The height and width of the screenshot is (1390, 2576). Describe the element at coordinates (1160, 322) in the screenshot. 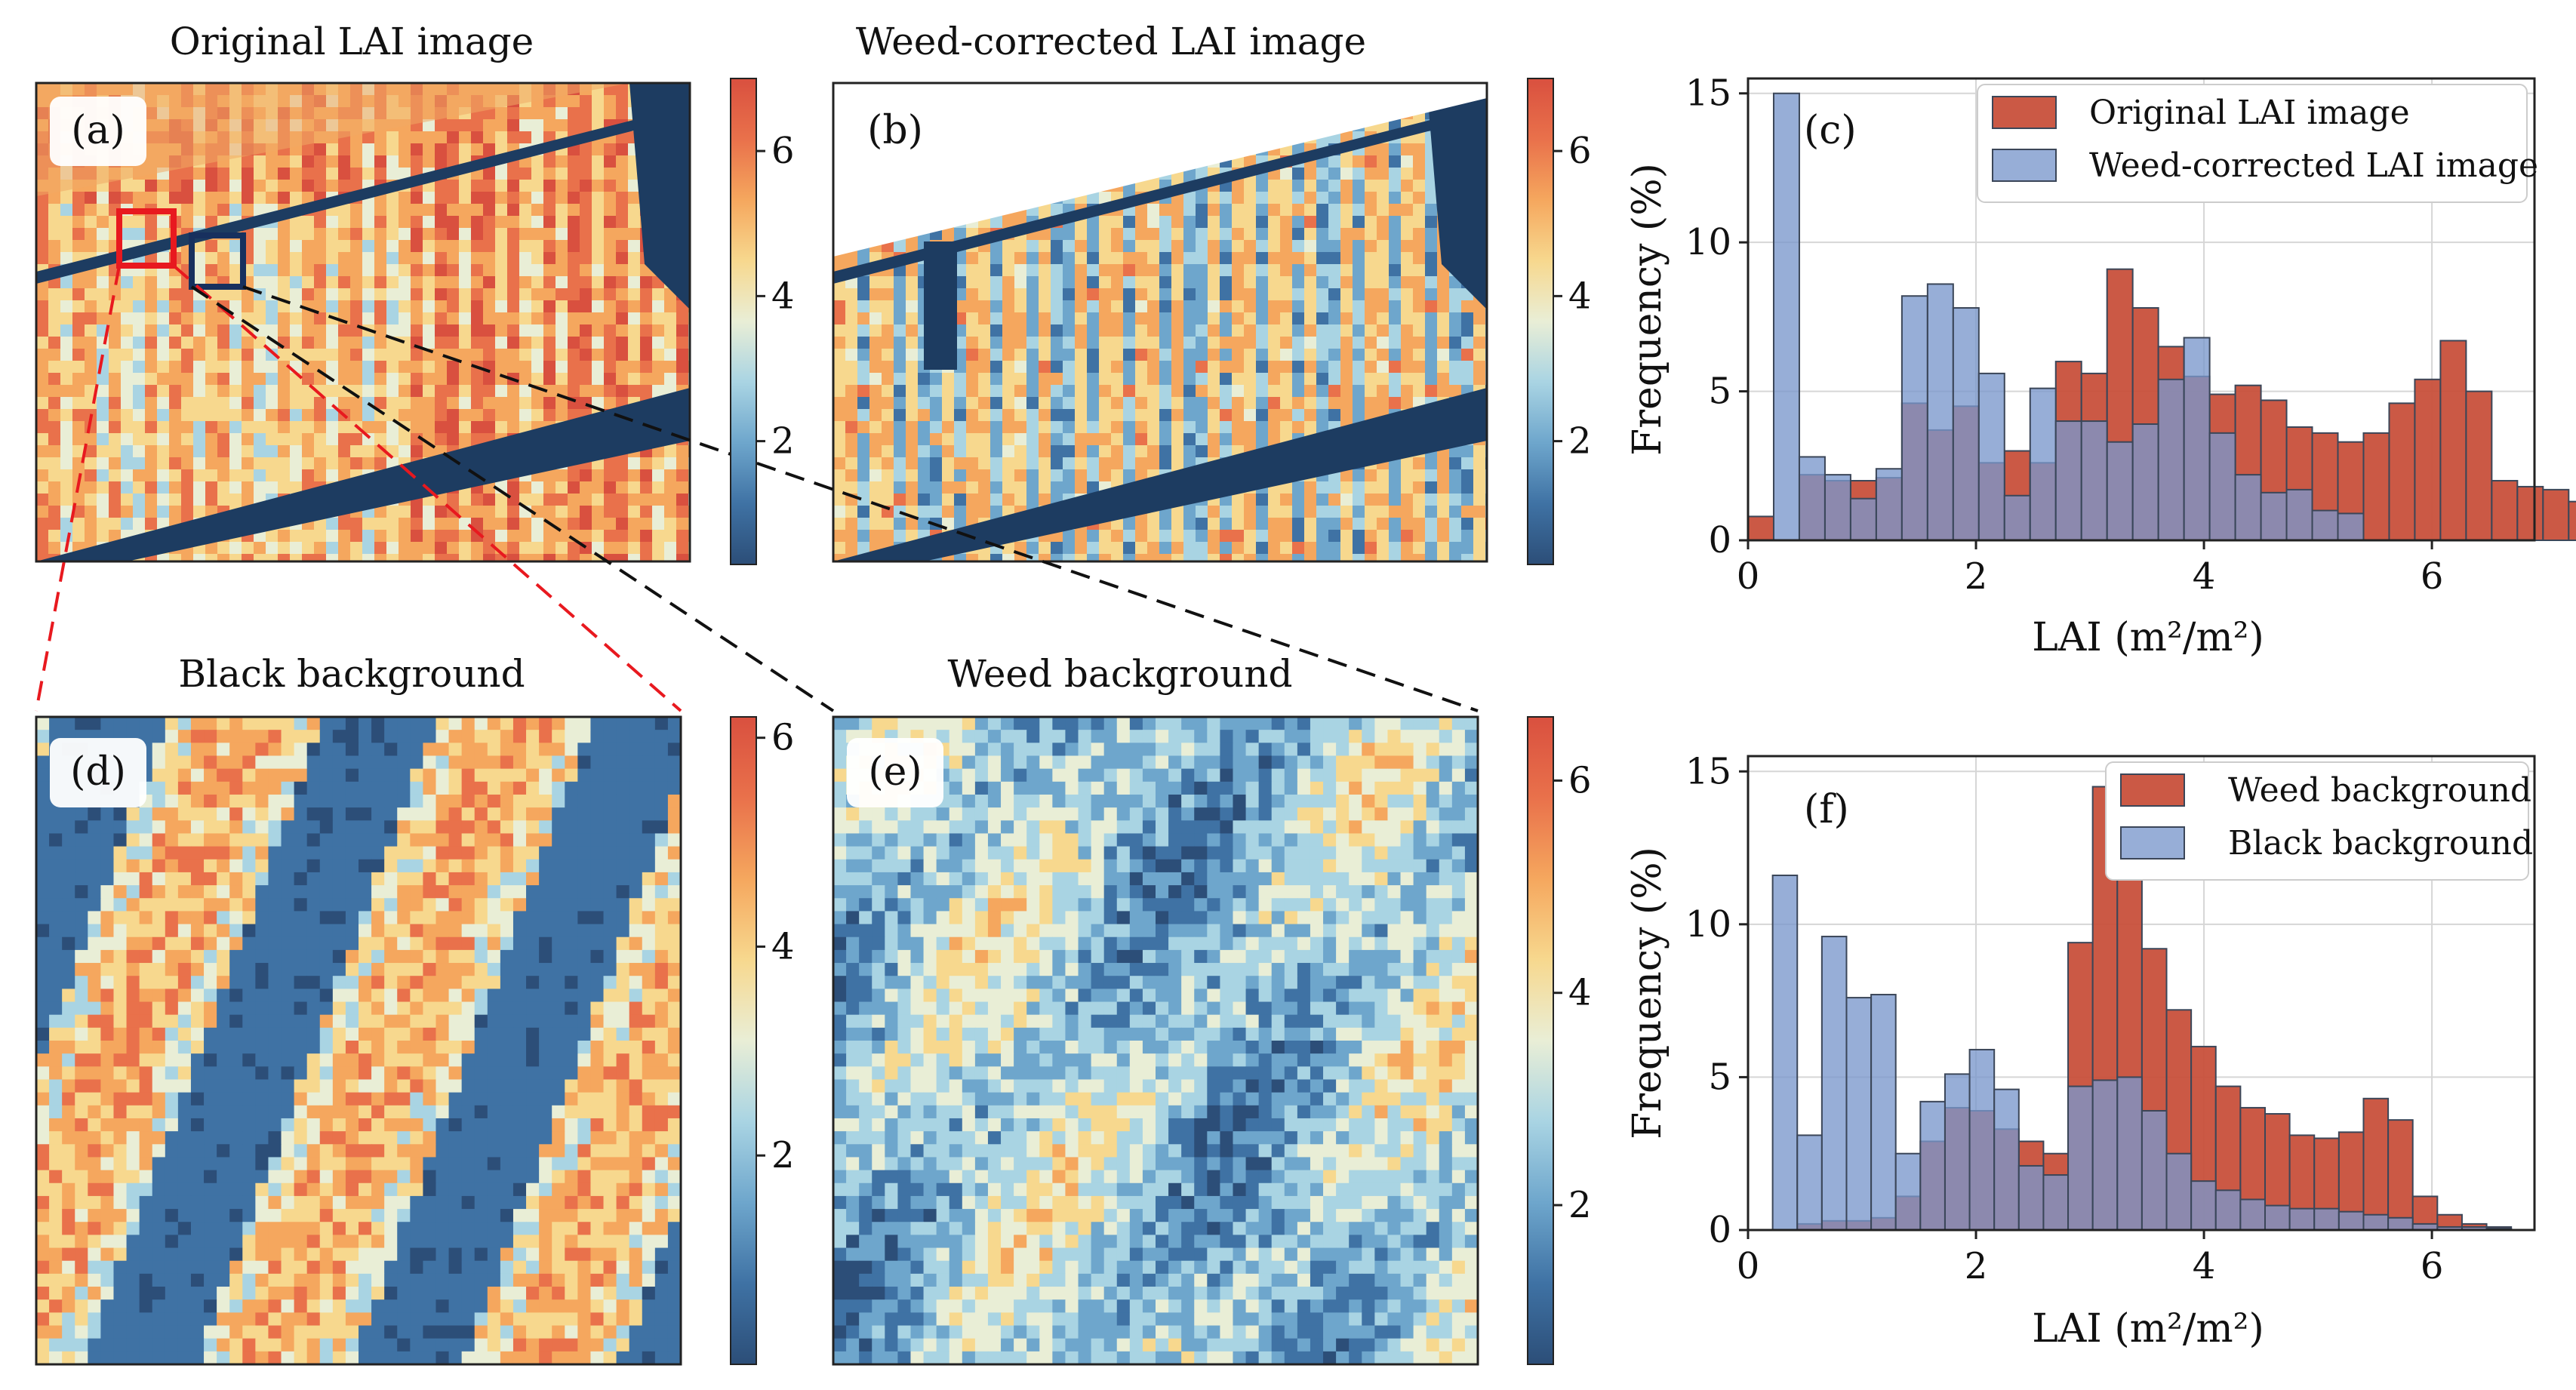

I see `map-frame-b` at that location.